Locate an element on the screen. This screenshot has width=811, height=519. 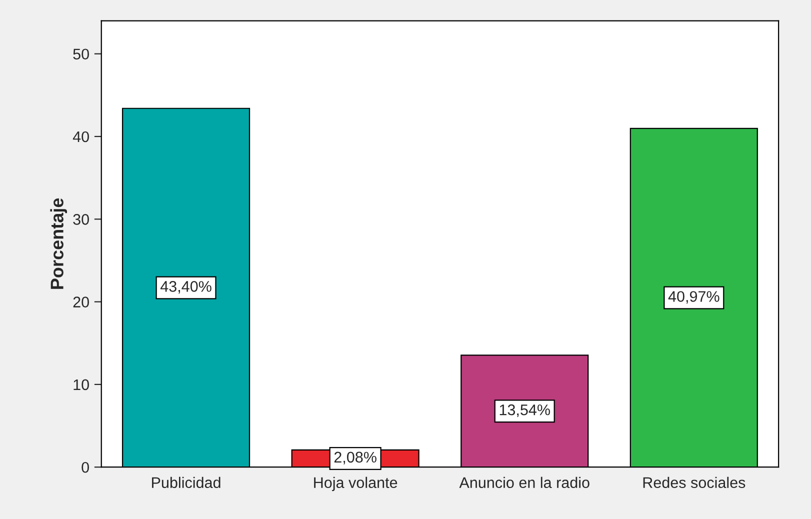
y-tick-label: 20 is located at coordinates (81, 302).